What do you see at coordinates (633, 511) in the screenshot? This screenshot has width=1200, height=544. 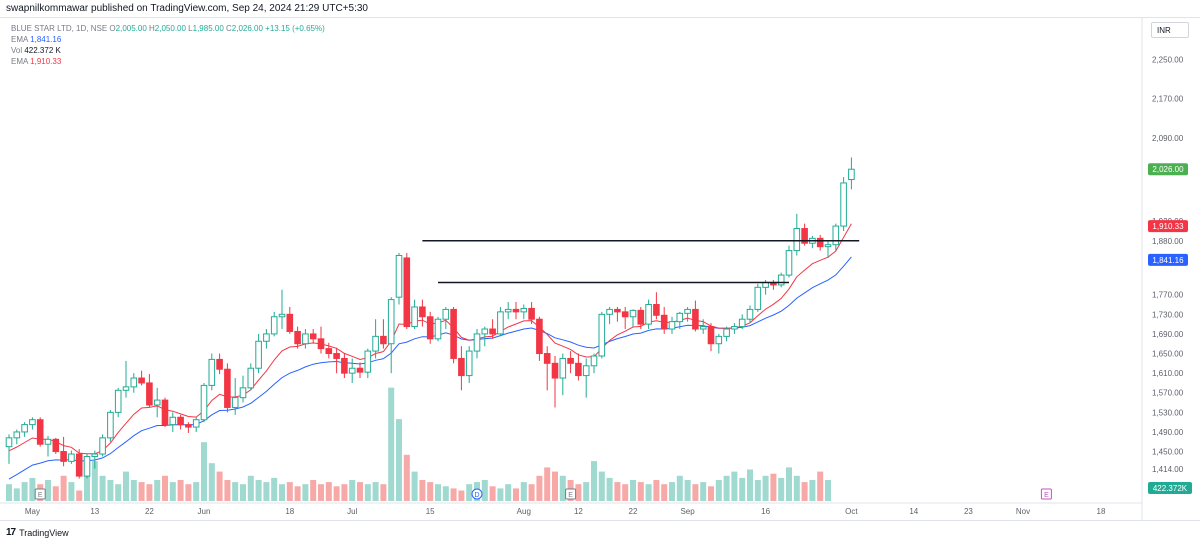 I see `x-tick-label: 22` at bounding box center [633, 511].